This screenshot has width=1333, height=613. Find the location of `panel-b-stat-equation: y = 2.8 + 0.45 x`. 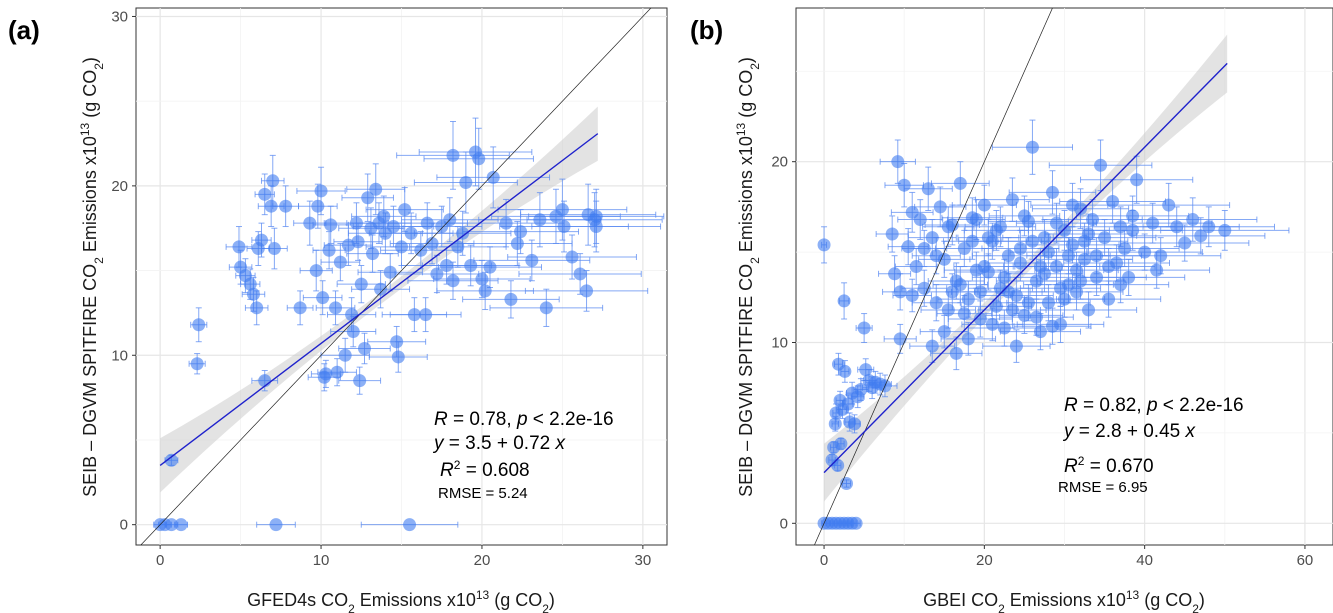

panel-b-stat-equation: y = 2.8 + 0.45 x is located at coordinates (1129, 431).